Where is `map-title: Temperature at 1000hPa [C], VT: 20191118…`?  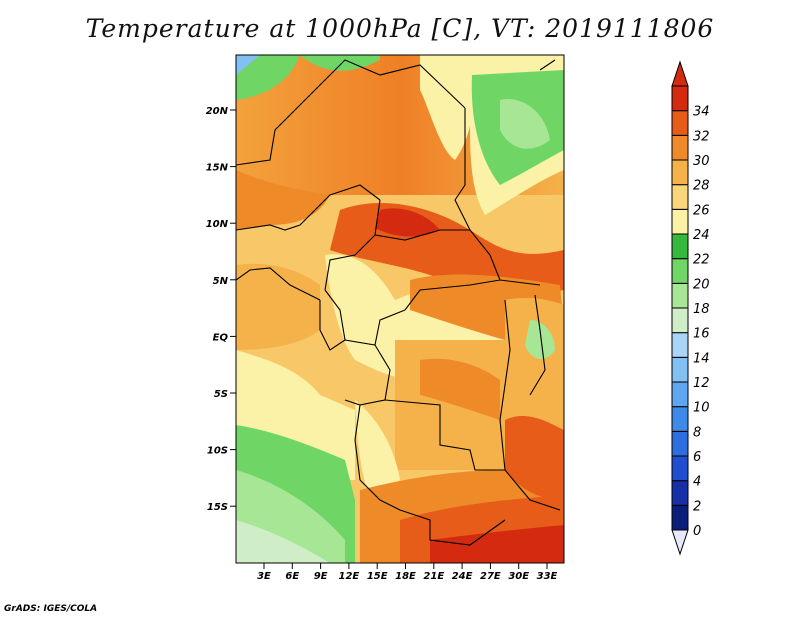
map-title: Temperature at 1000hPa [C], VT: 20191118… is located at coordinates (400, 28).